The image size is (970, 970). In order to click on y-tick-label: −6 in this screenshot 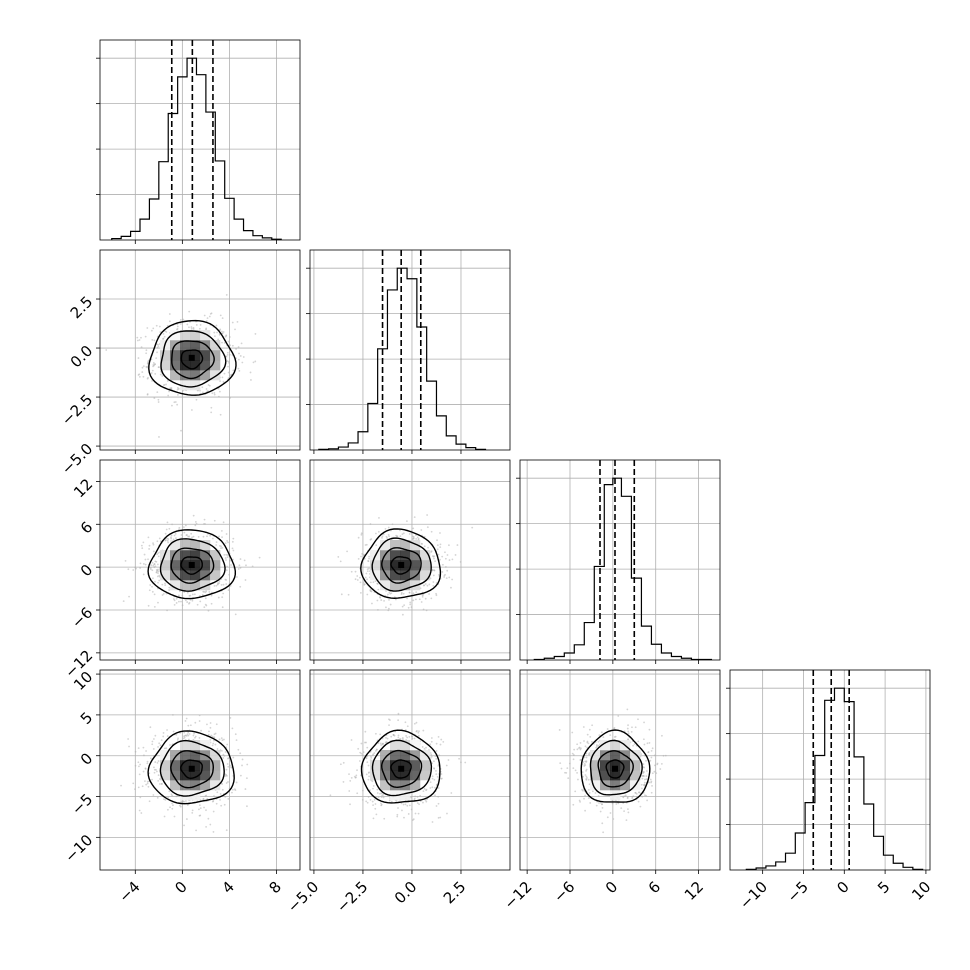, I will do `click(82, 618)`.